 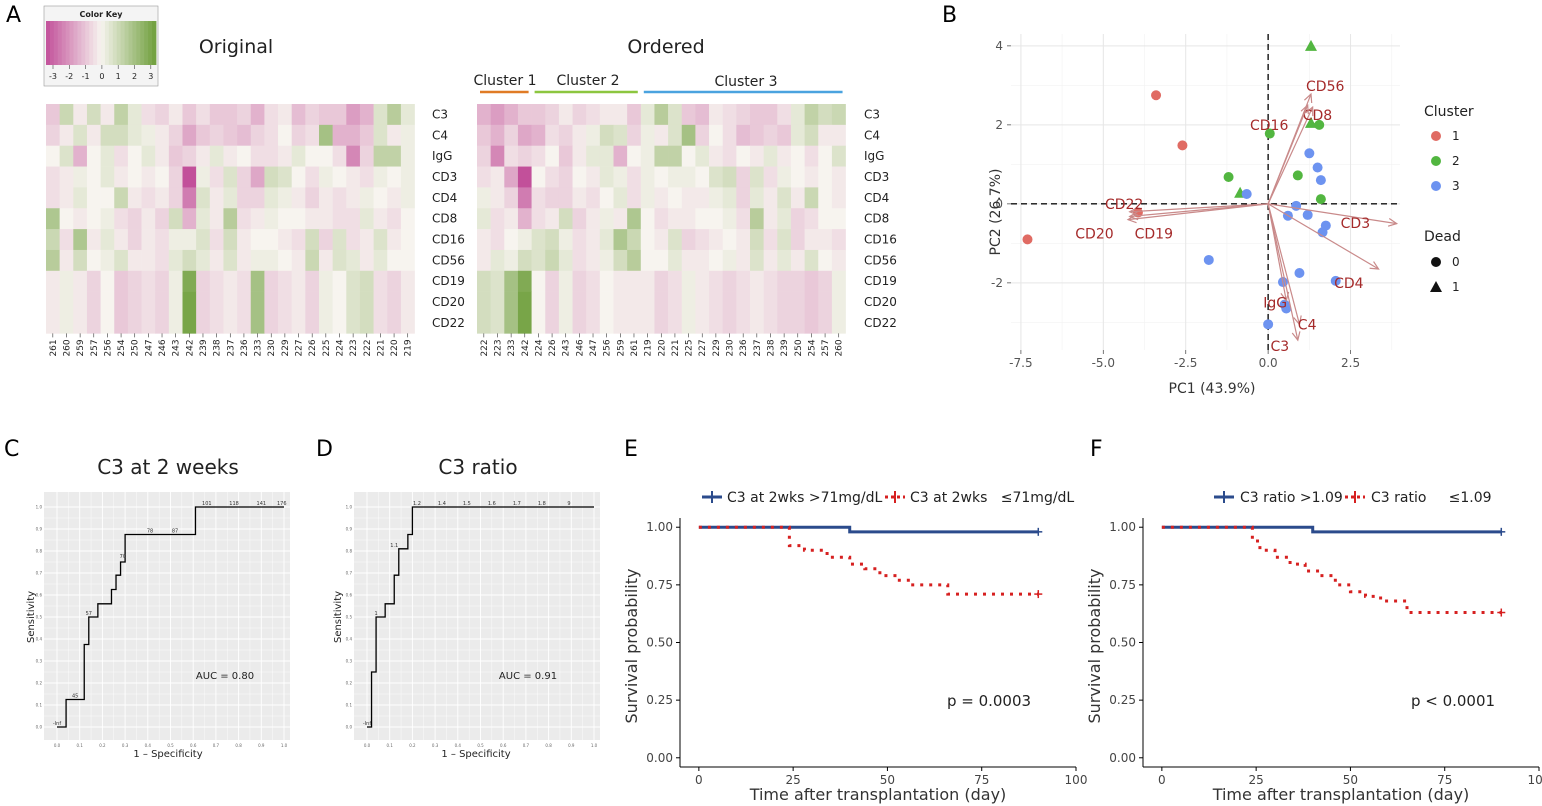 I want to click on cluster-2-label: Cluster 2, so click(x=587, y=81).